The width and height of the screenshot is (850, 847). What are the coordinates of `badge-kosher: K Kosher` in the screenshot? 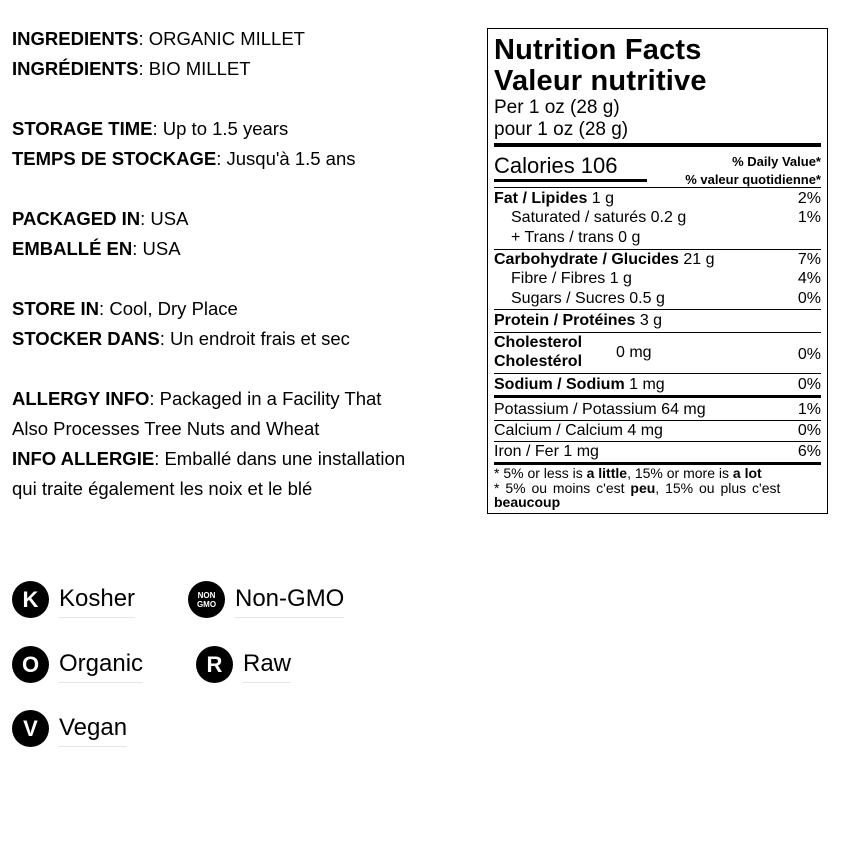 It's located at (74, 599).